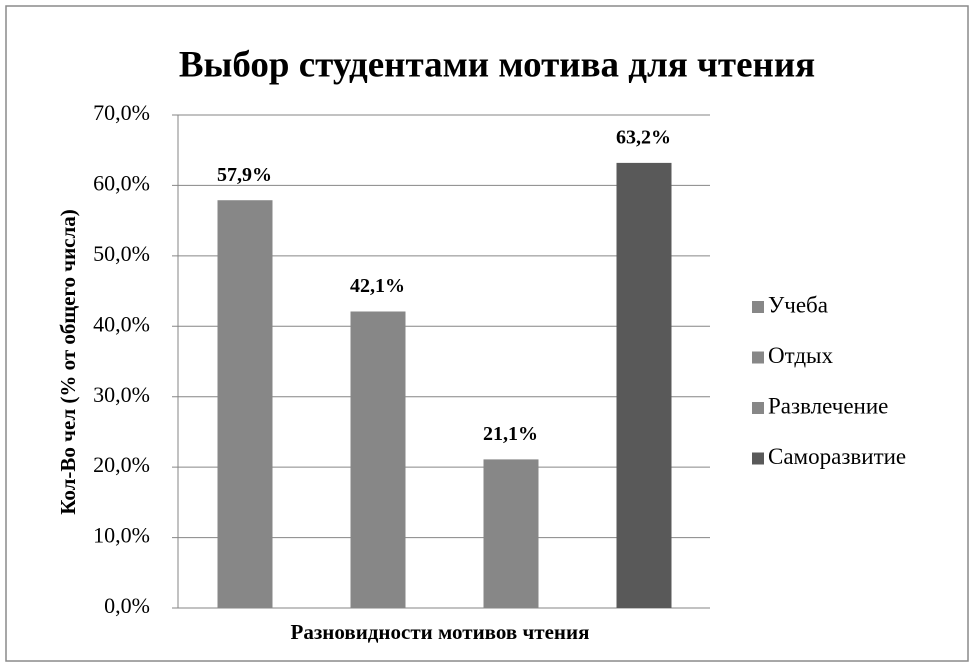 This screenshot has width=974, height=667. Describe the element at coordinates (643, 137) in the screenshot. I see `data-label: 63,2%` at that location.